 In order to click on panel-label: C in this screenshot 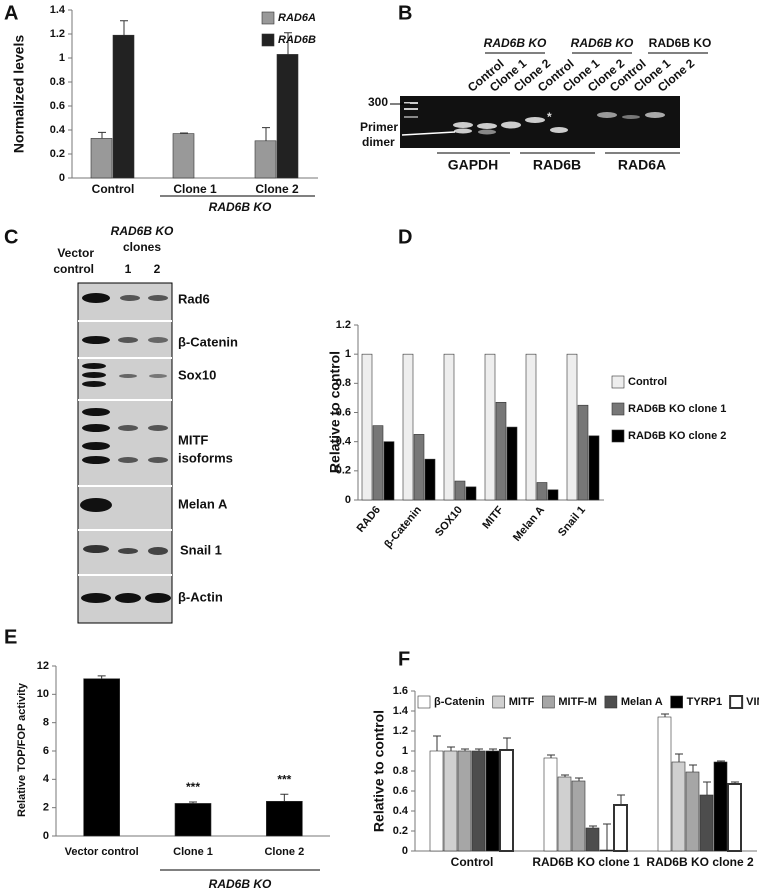, I will do `click(11, 237)`.